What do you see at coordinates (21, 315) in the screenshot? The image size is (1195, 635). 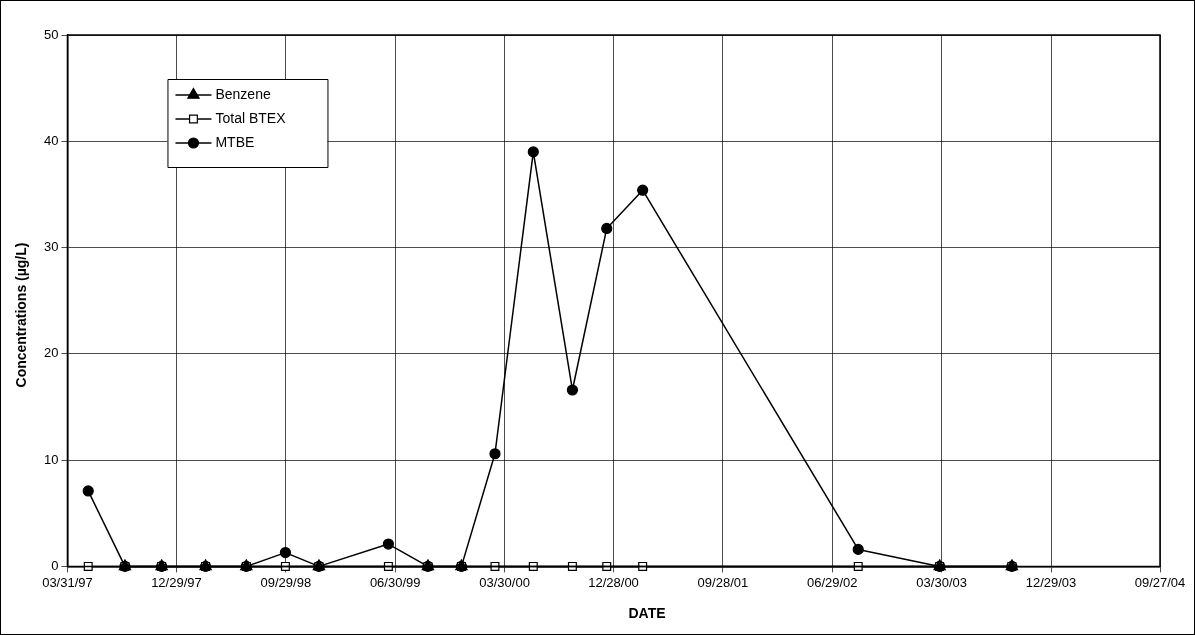 I see `y-axis-title: Concentrations (µg/L)` at bounding box center [21, 315].